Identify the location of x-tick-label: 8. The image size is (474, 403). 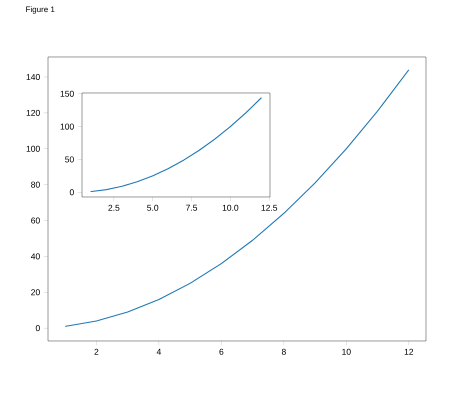
(284, 351).